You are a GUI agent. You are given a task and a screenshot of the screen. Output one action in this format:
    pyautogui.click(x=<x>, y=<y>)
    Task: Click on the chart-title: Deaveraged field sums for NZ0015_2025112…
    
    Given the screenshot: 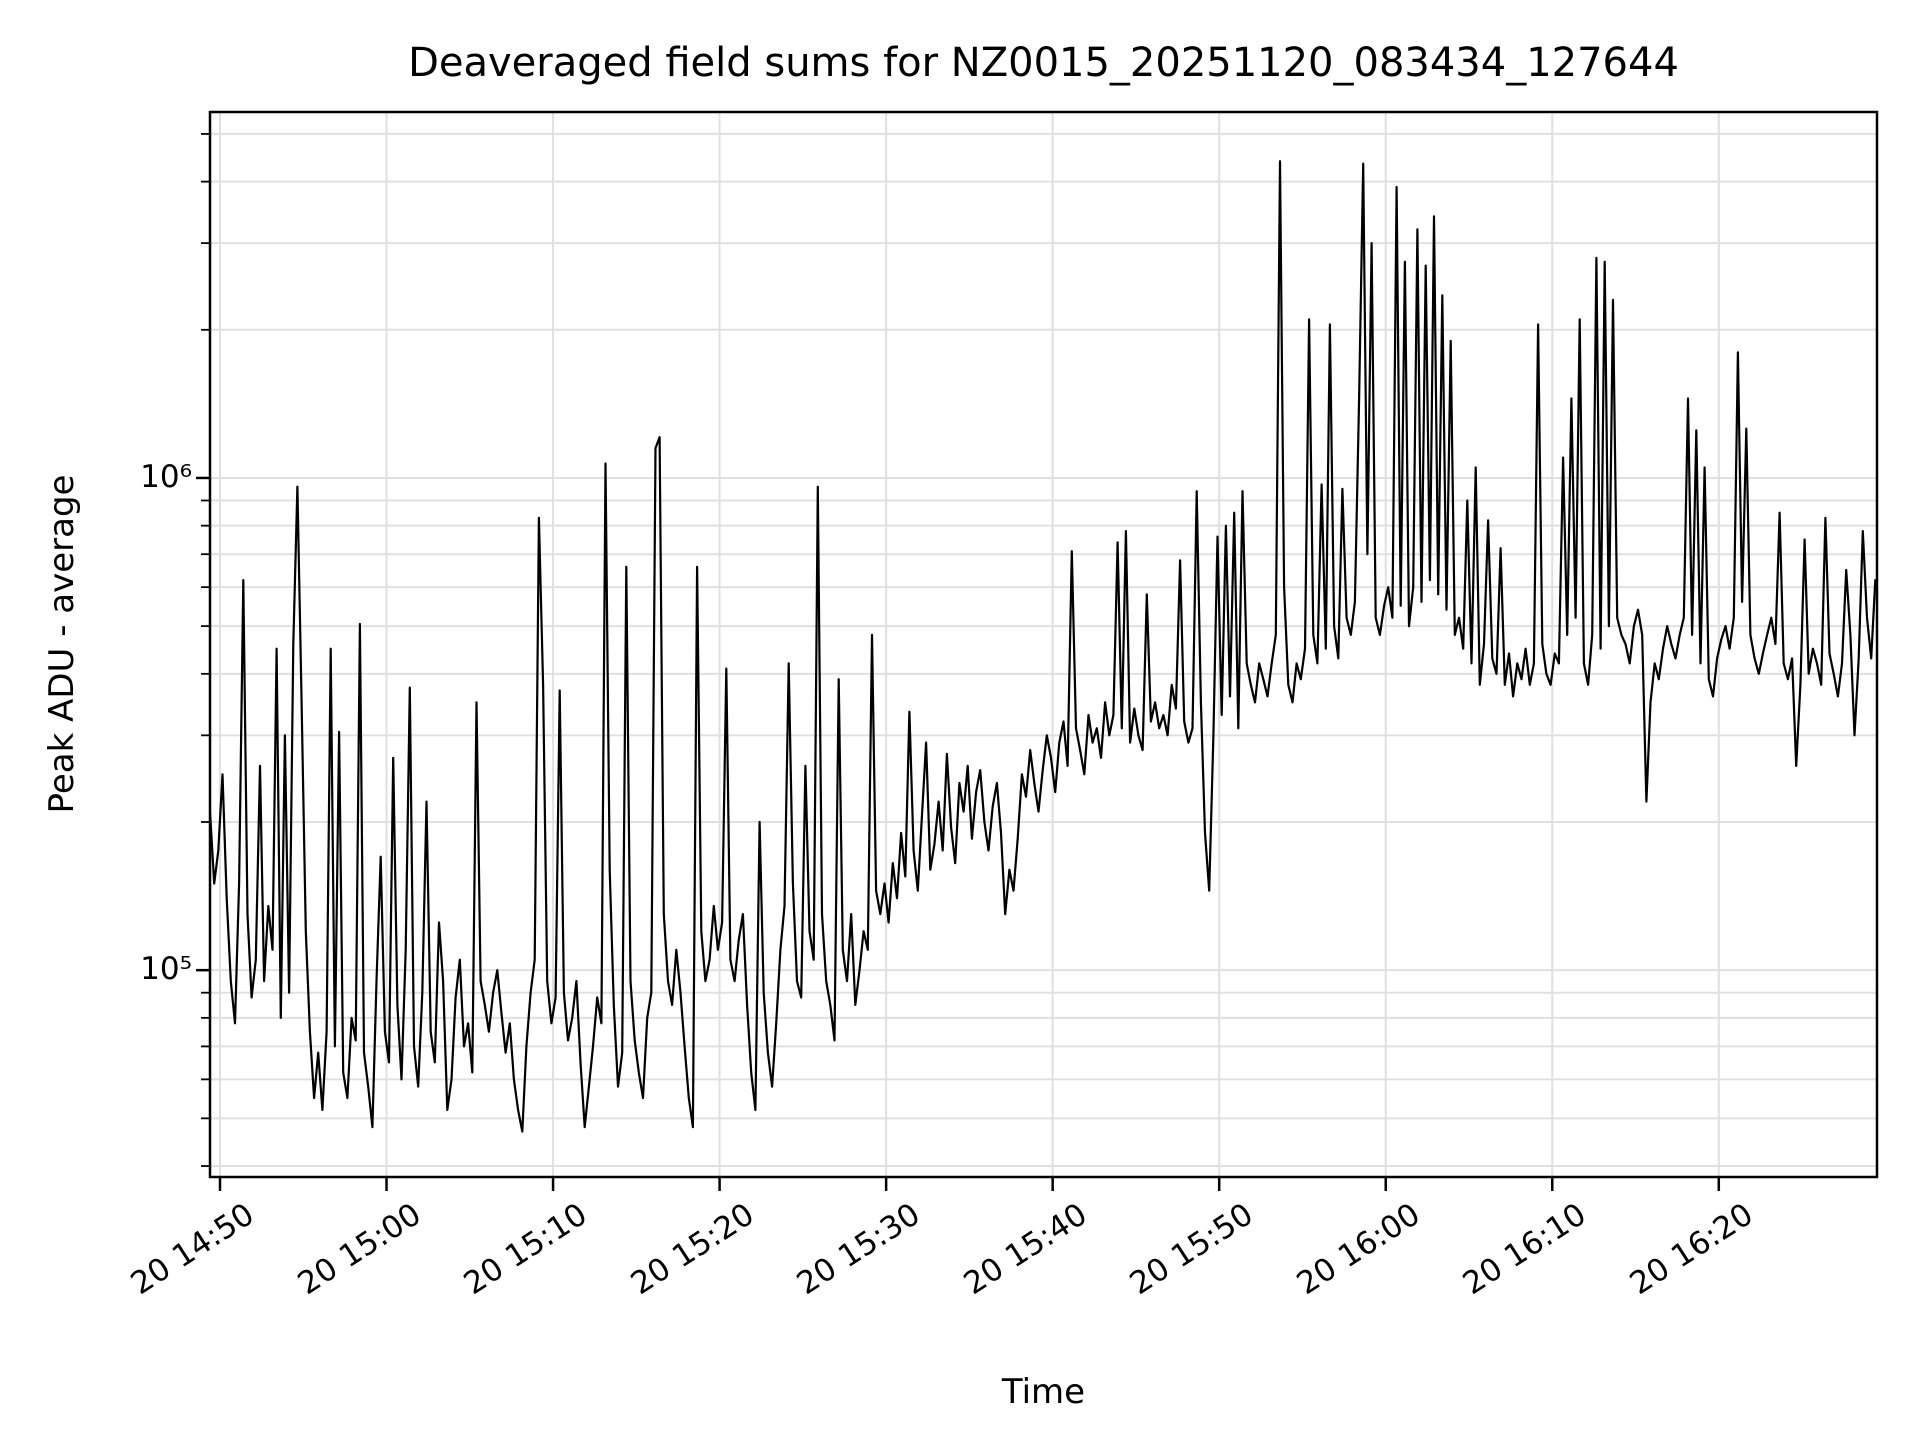 What is the action you would take?
    pyautogui.click(x=1043, y=63)
    